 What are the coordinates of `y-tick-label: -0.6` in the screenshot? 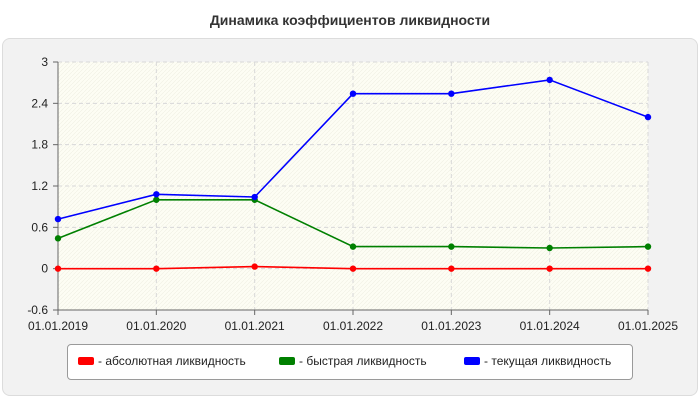 It's located at (37, 310).